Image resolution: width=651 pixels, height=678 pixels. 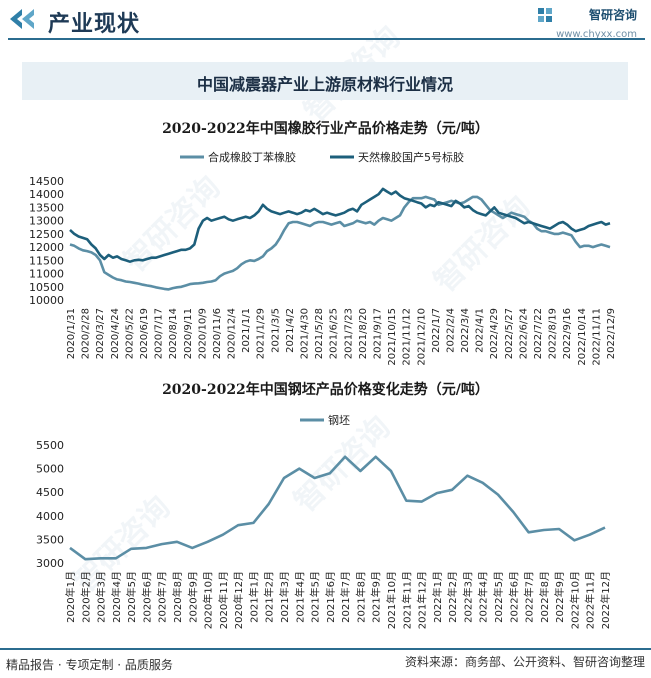 I want to click on footer-source: 资料来源：商务部、公开资料、智研咨询整理, so click(x=524, y=662).